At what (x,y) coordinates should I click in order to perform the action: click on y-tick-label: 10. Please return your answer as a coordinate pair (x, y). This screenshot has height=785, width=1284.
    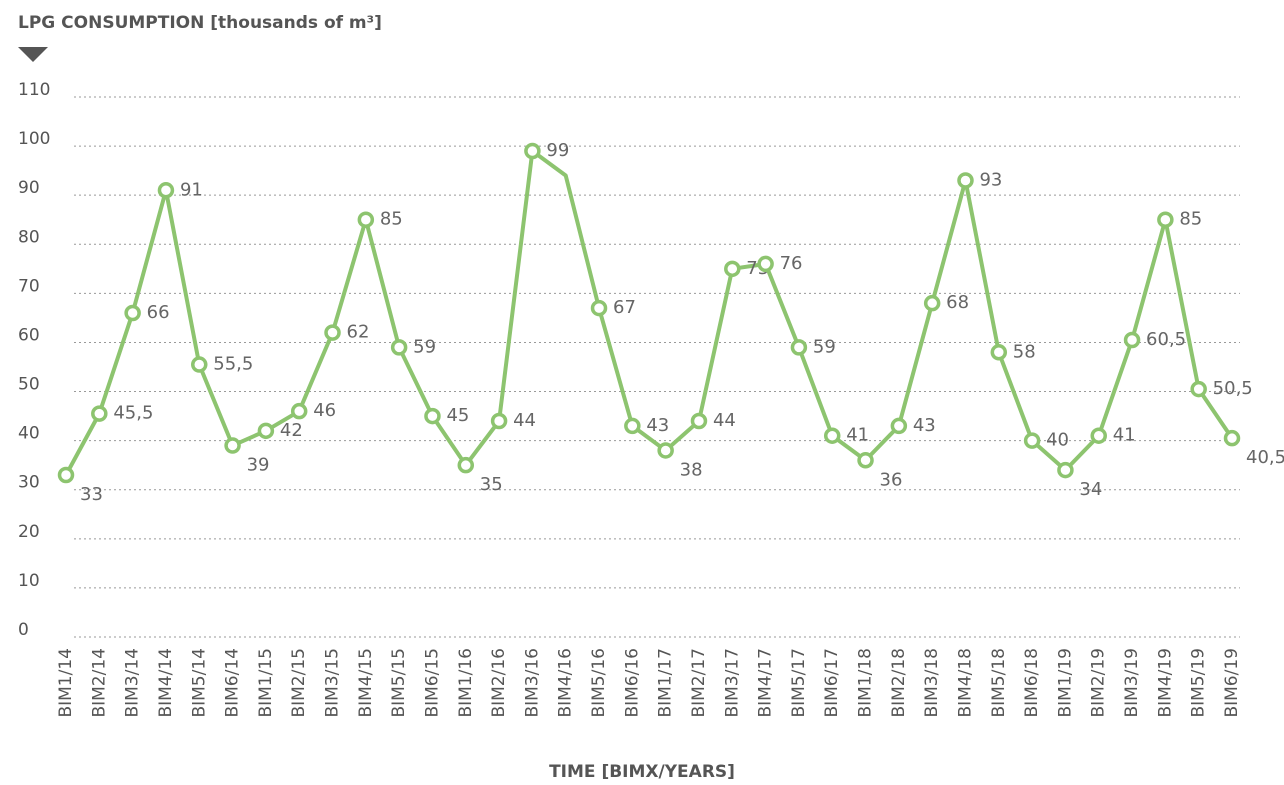
    Looking at the image, I should click on (29, 581).